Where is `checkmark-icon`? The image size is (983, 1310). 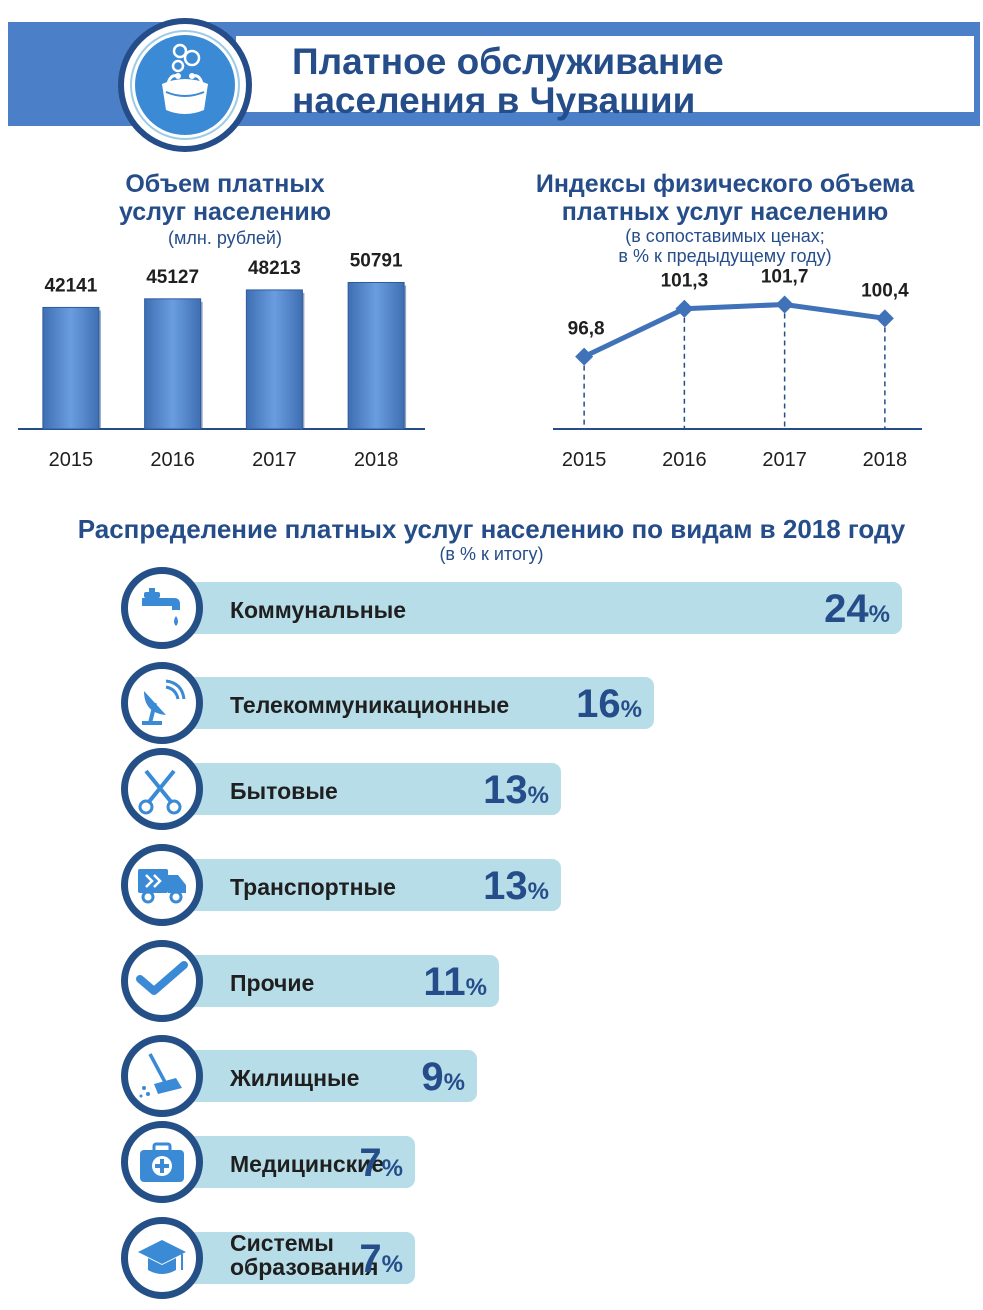
checkmark-icon is located at coordinates (162, 978).